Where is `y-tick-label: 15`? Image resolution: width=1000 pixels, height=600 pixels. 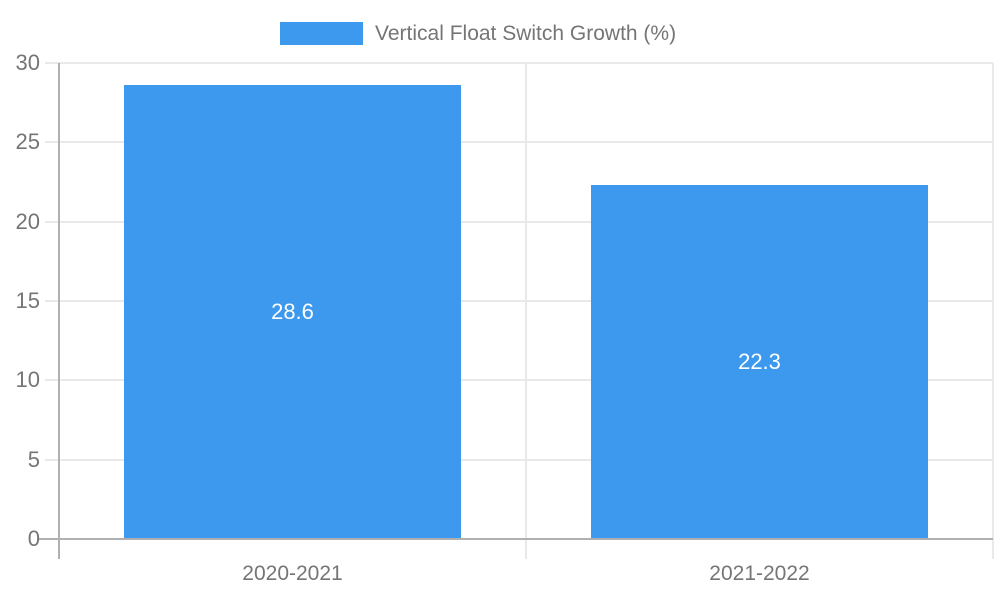 y-tick-label: 15 is located at coordinates (27, 300).